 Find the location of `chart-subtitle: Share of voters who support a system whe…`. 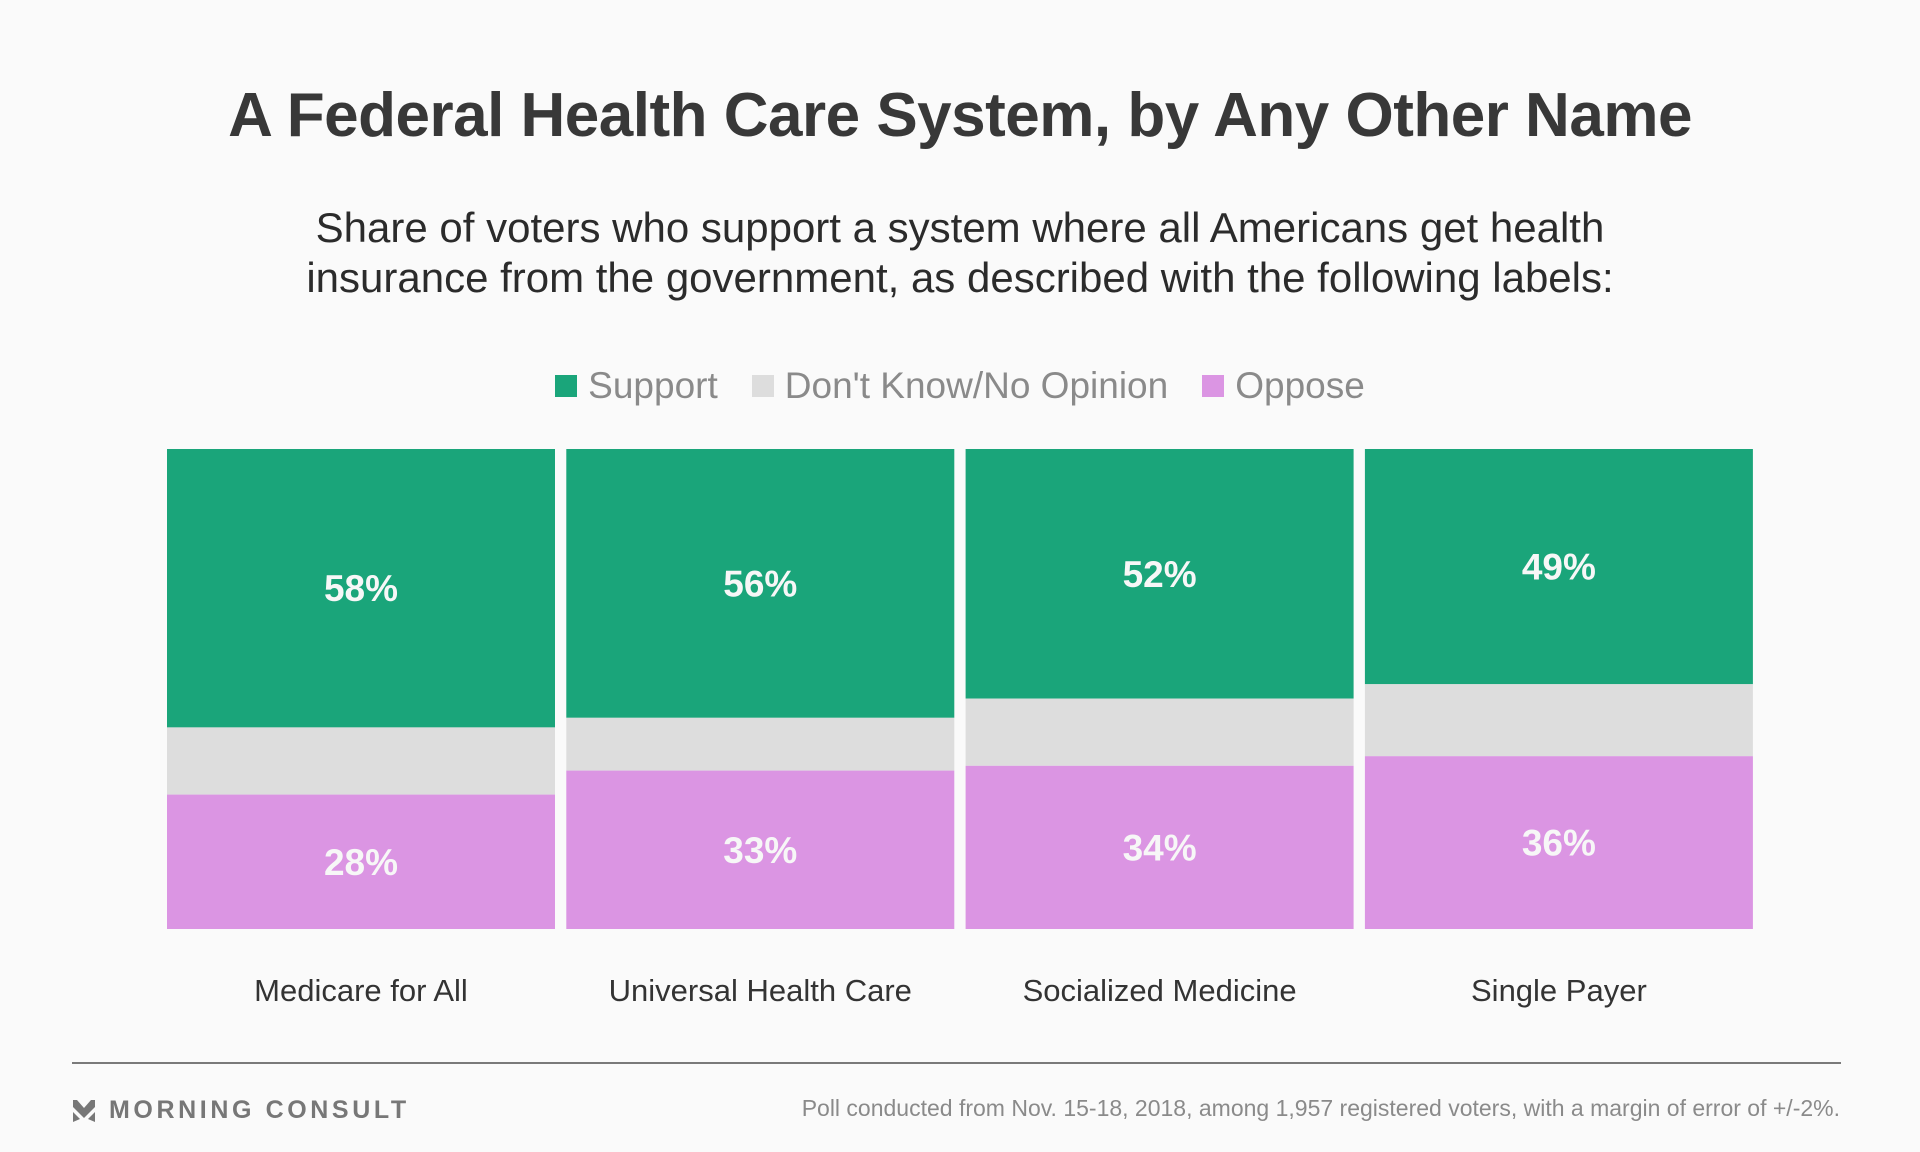

chart-subtitle: Share of voters who support a system whe… is located at coordinates (960, 253).